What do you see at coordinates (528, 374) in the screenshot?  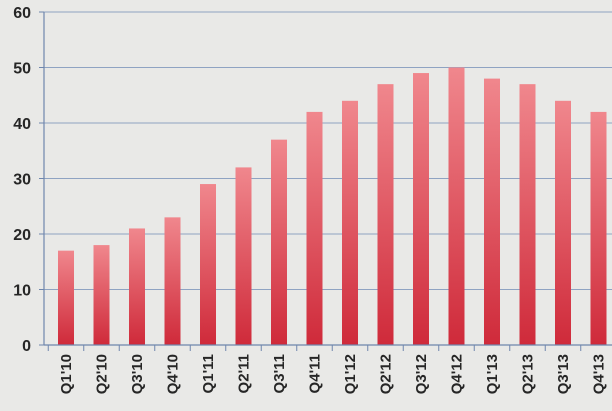 I see `x-tick-label: Q2'13` at bounding box center [528, 374].